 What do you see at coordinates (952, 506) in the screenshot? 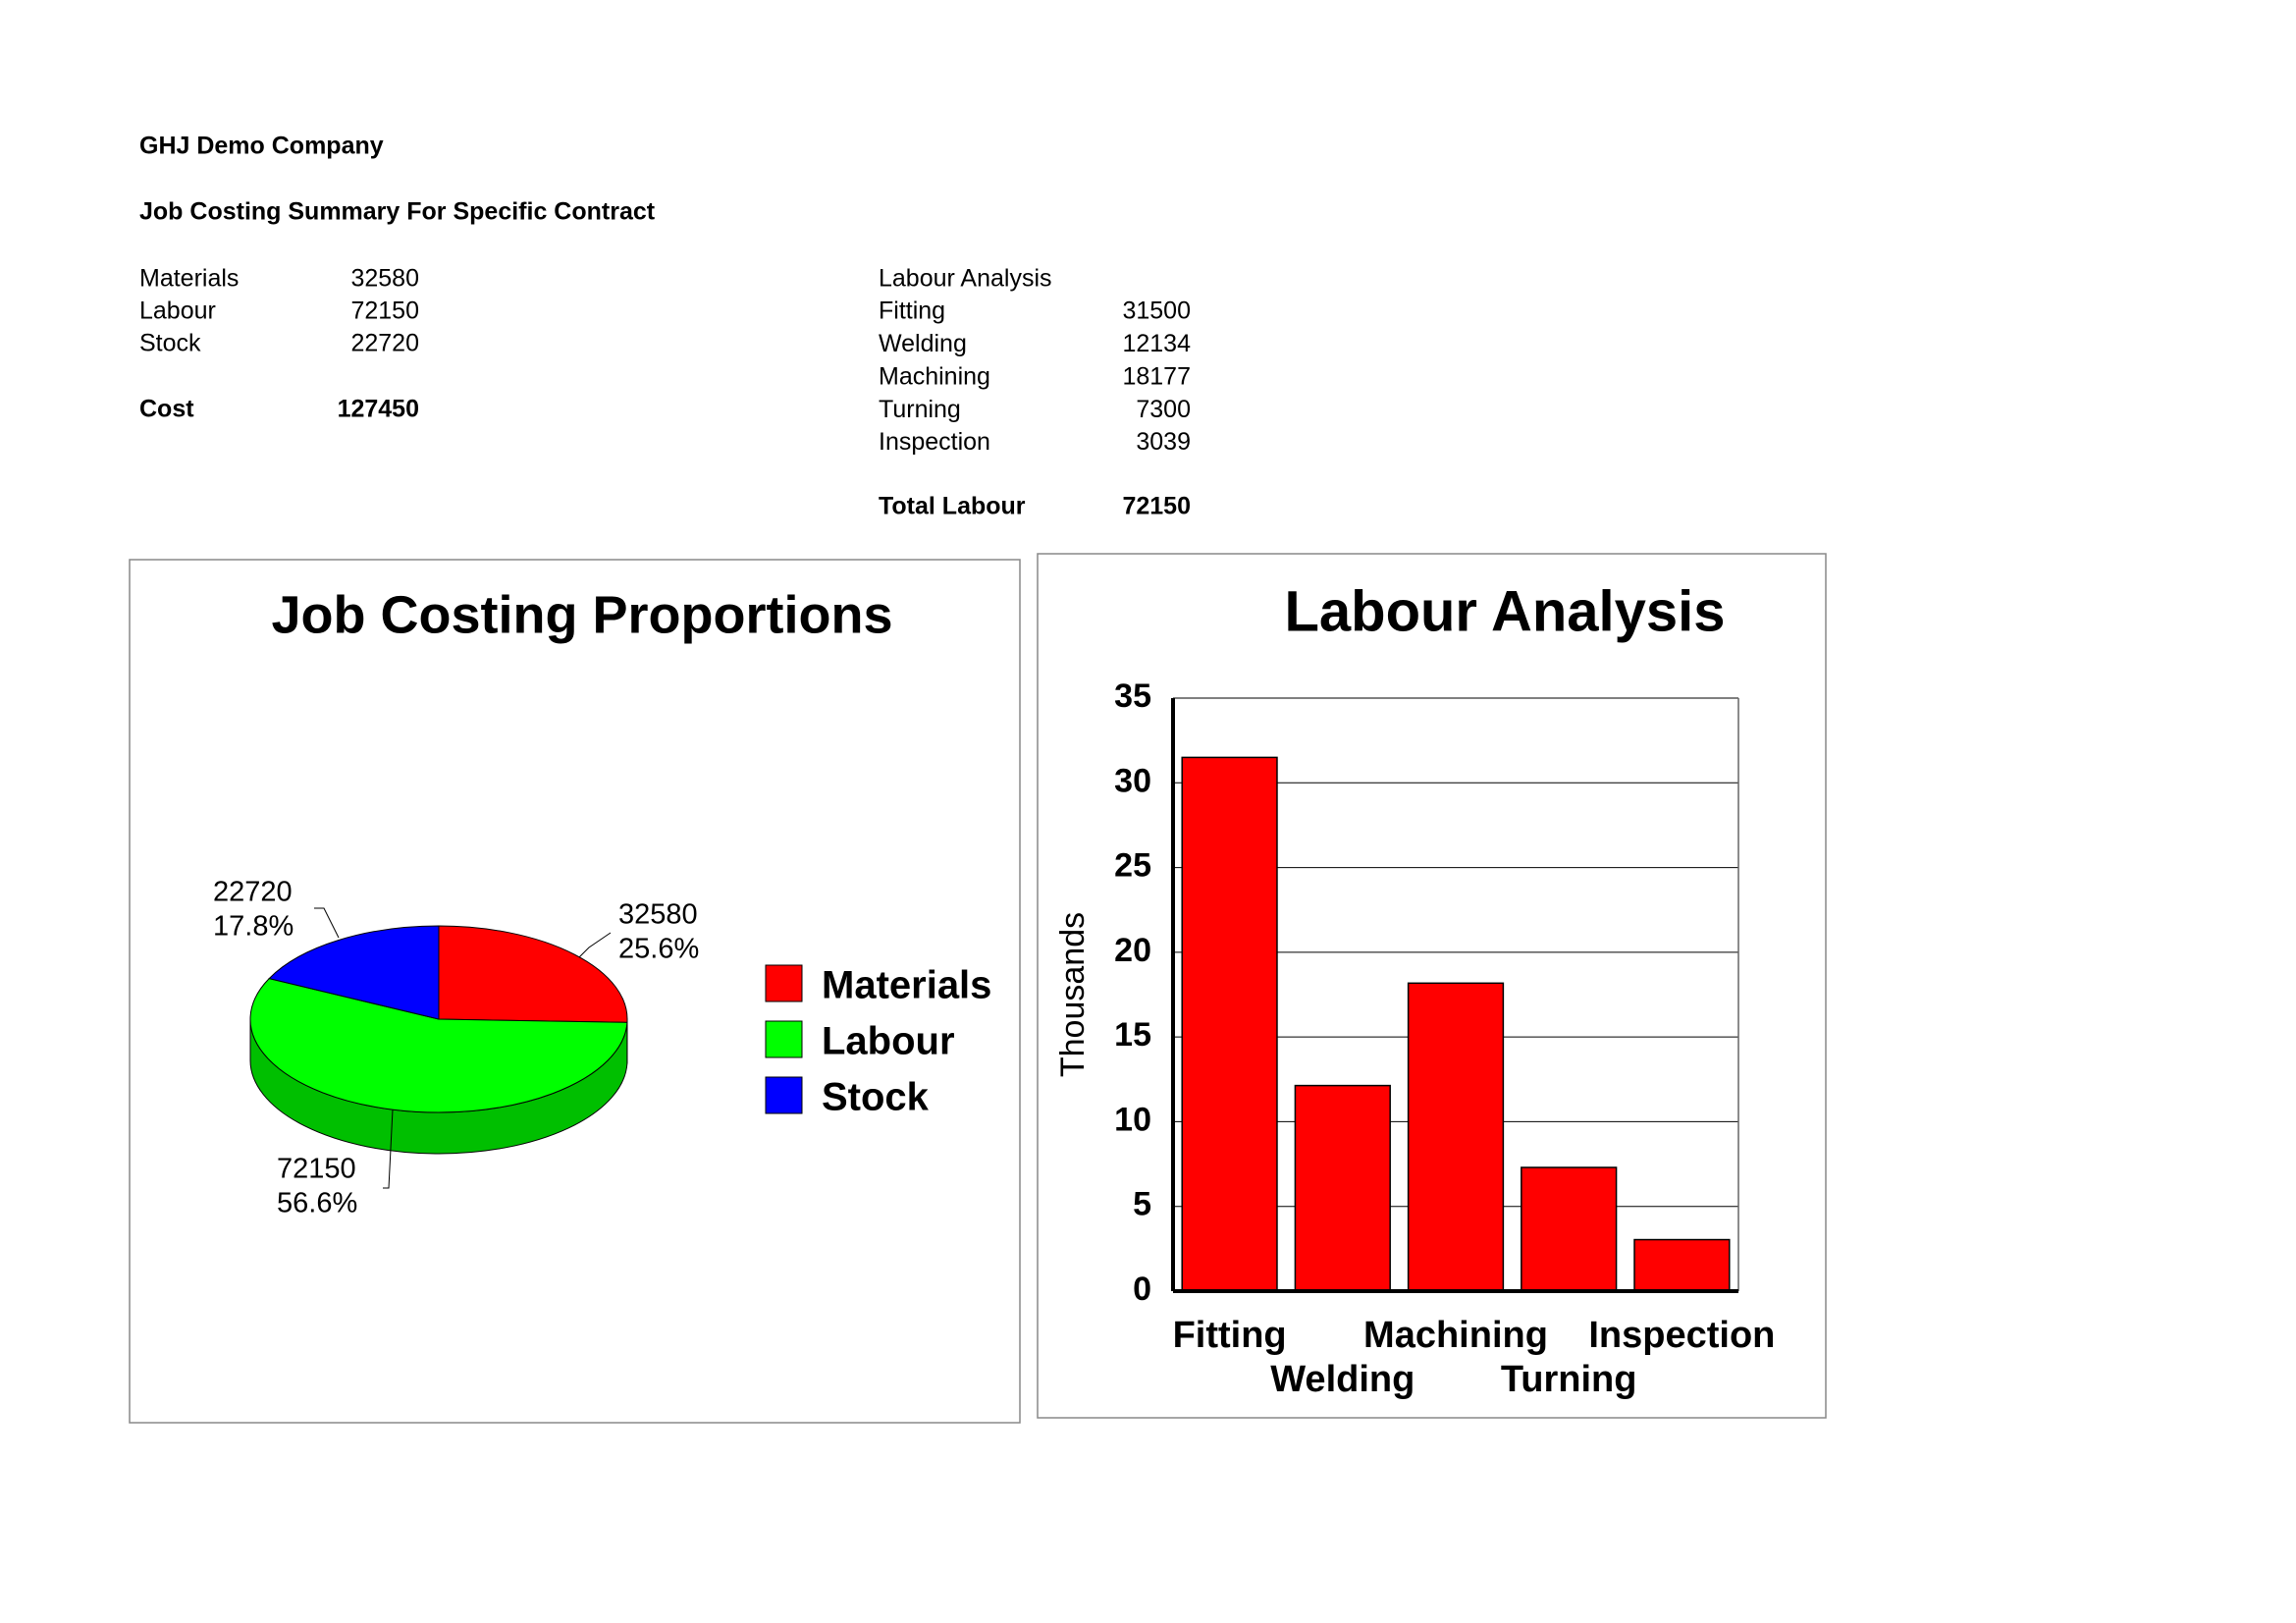
I see `total-label: Total Labour` at bounding box center [952, 506].